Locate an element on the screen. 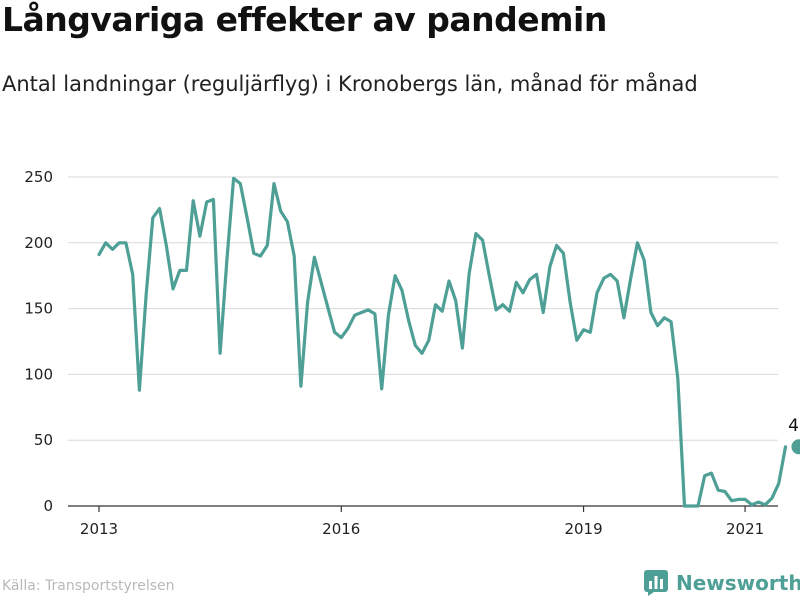 Image resolution: width=800 pixels, height=600 pixels. chart-title: Långvariga effekter av pandemin is located at coordinates (304, 19).